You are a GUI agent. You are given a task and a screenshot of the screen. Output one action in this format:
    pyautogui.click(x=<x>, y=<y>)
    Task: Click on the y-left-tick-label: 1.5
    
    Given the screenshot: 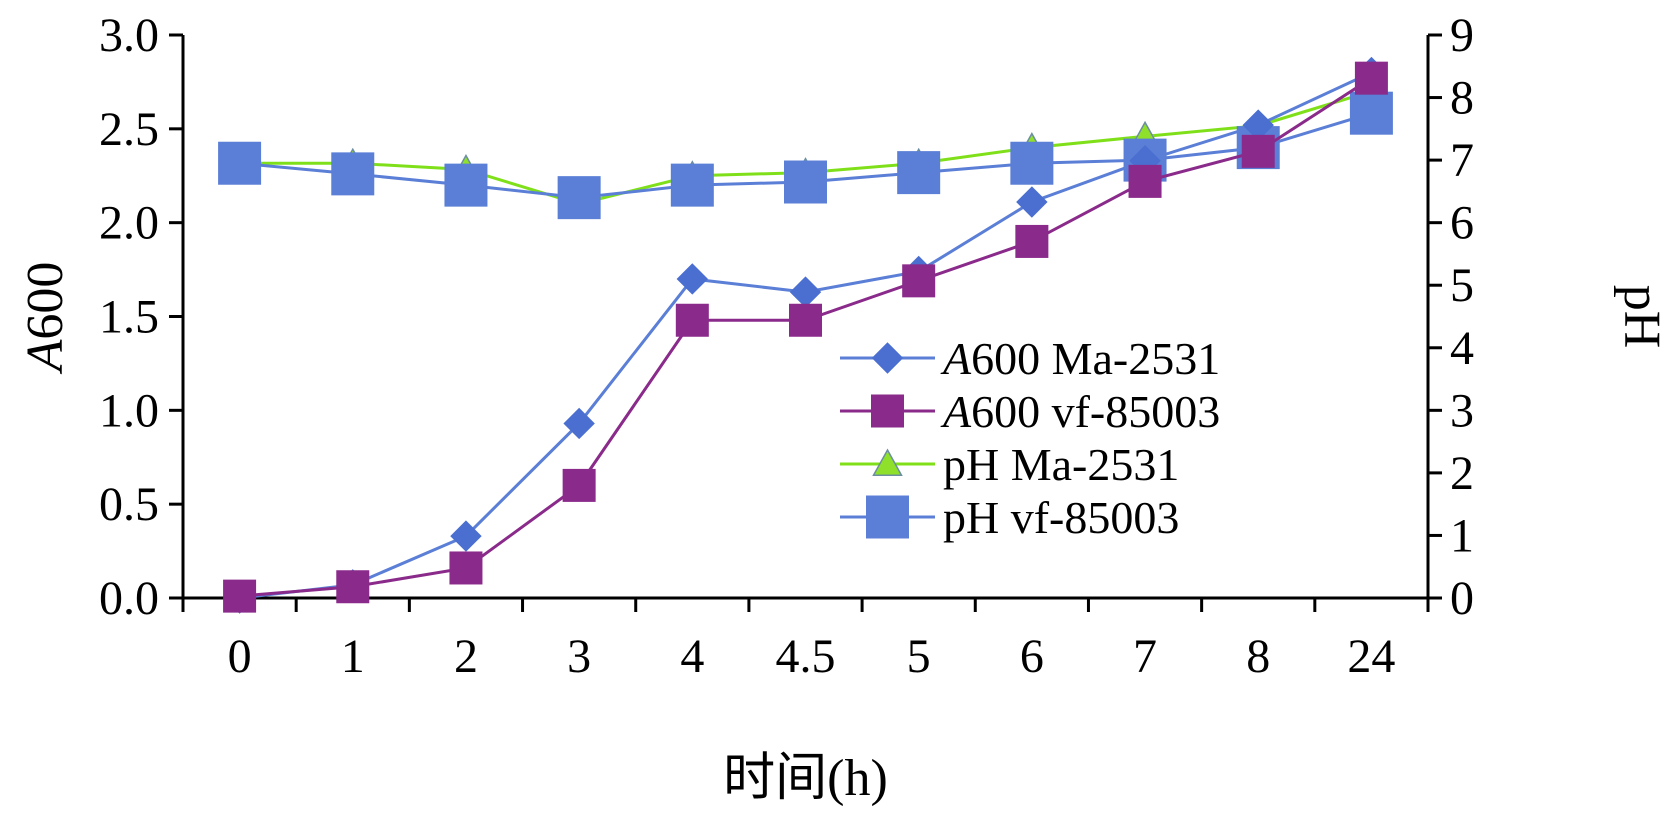 What is the action you would take?
    pyautogui.click(x=129, y=317)
    